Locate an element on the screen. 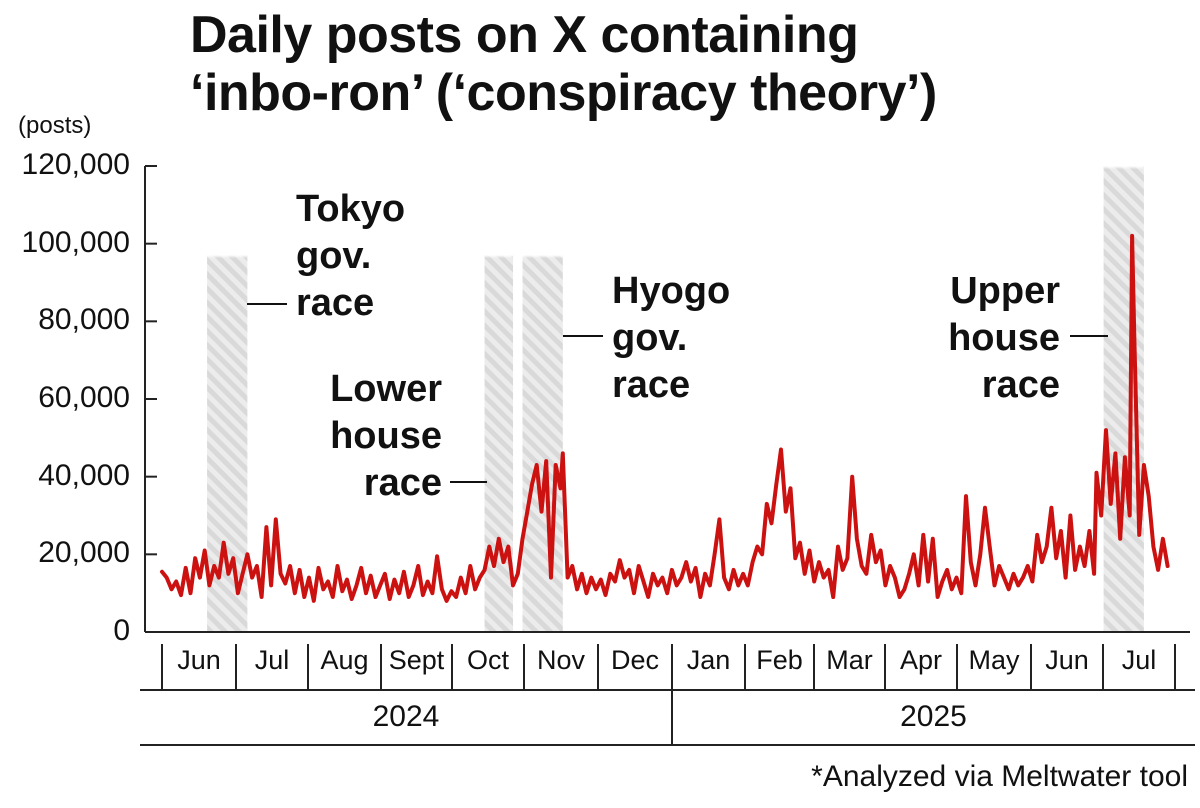 This screenshot has height=808, width=1200. annotation-lower-line-3: race is located at coordinates (402, 483).